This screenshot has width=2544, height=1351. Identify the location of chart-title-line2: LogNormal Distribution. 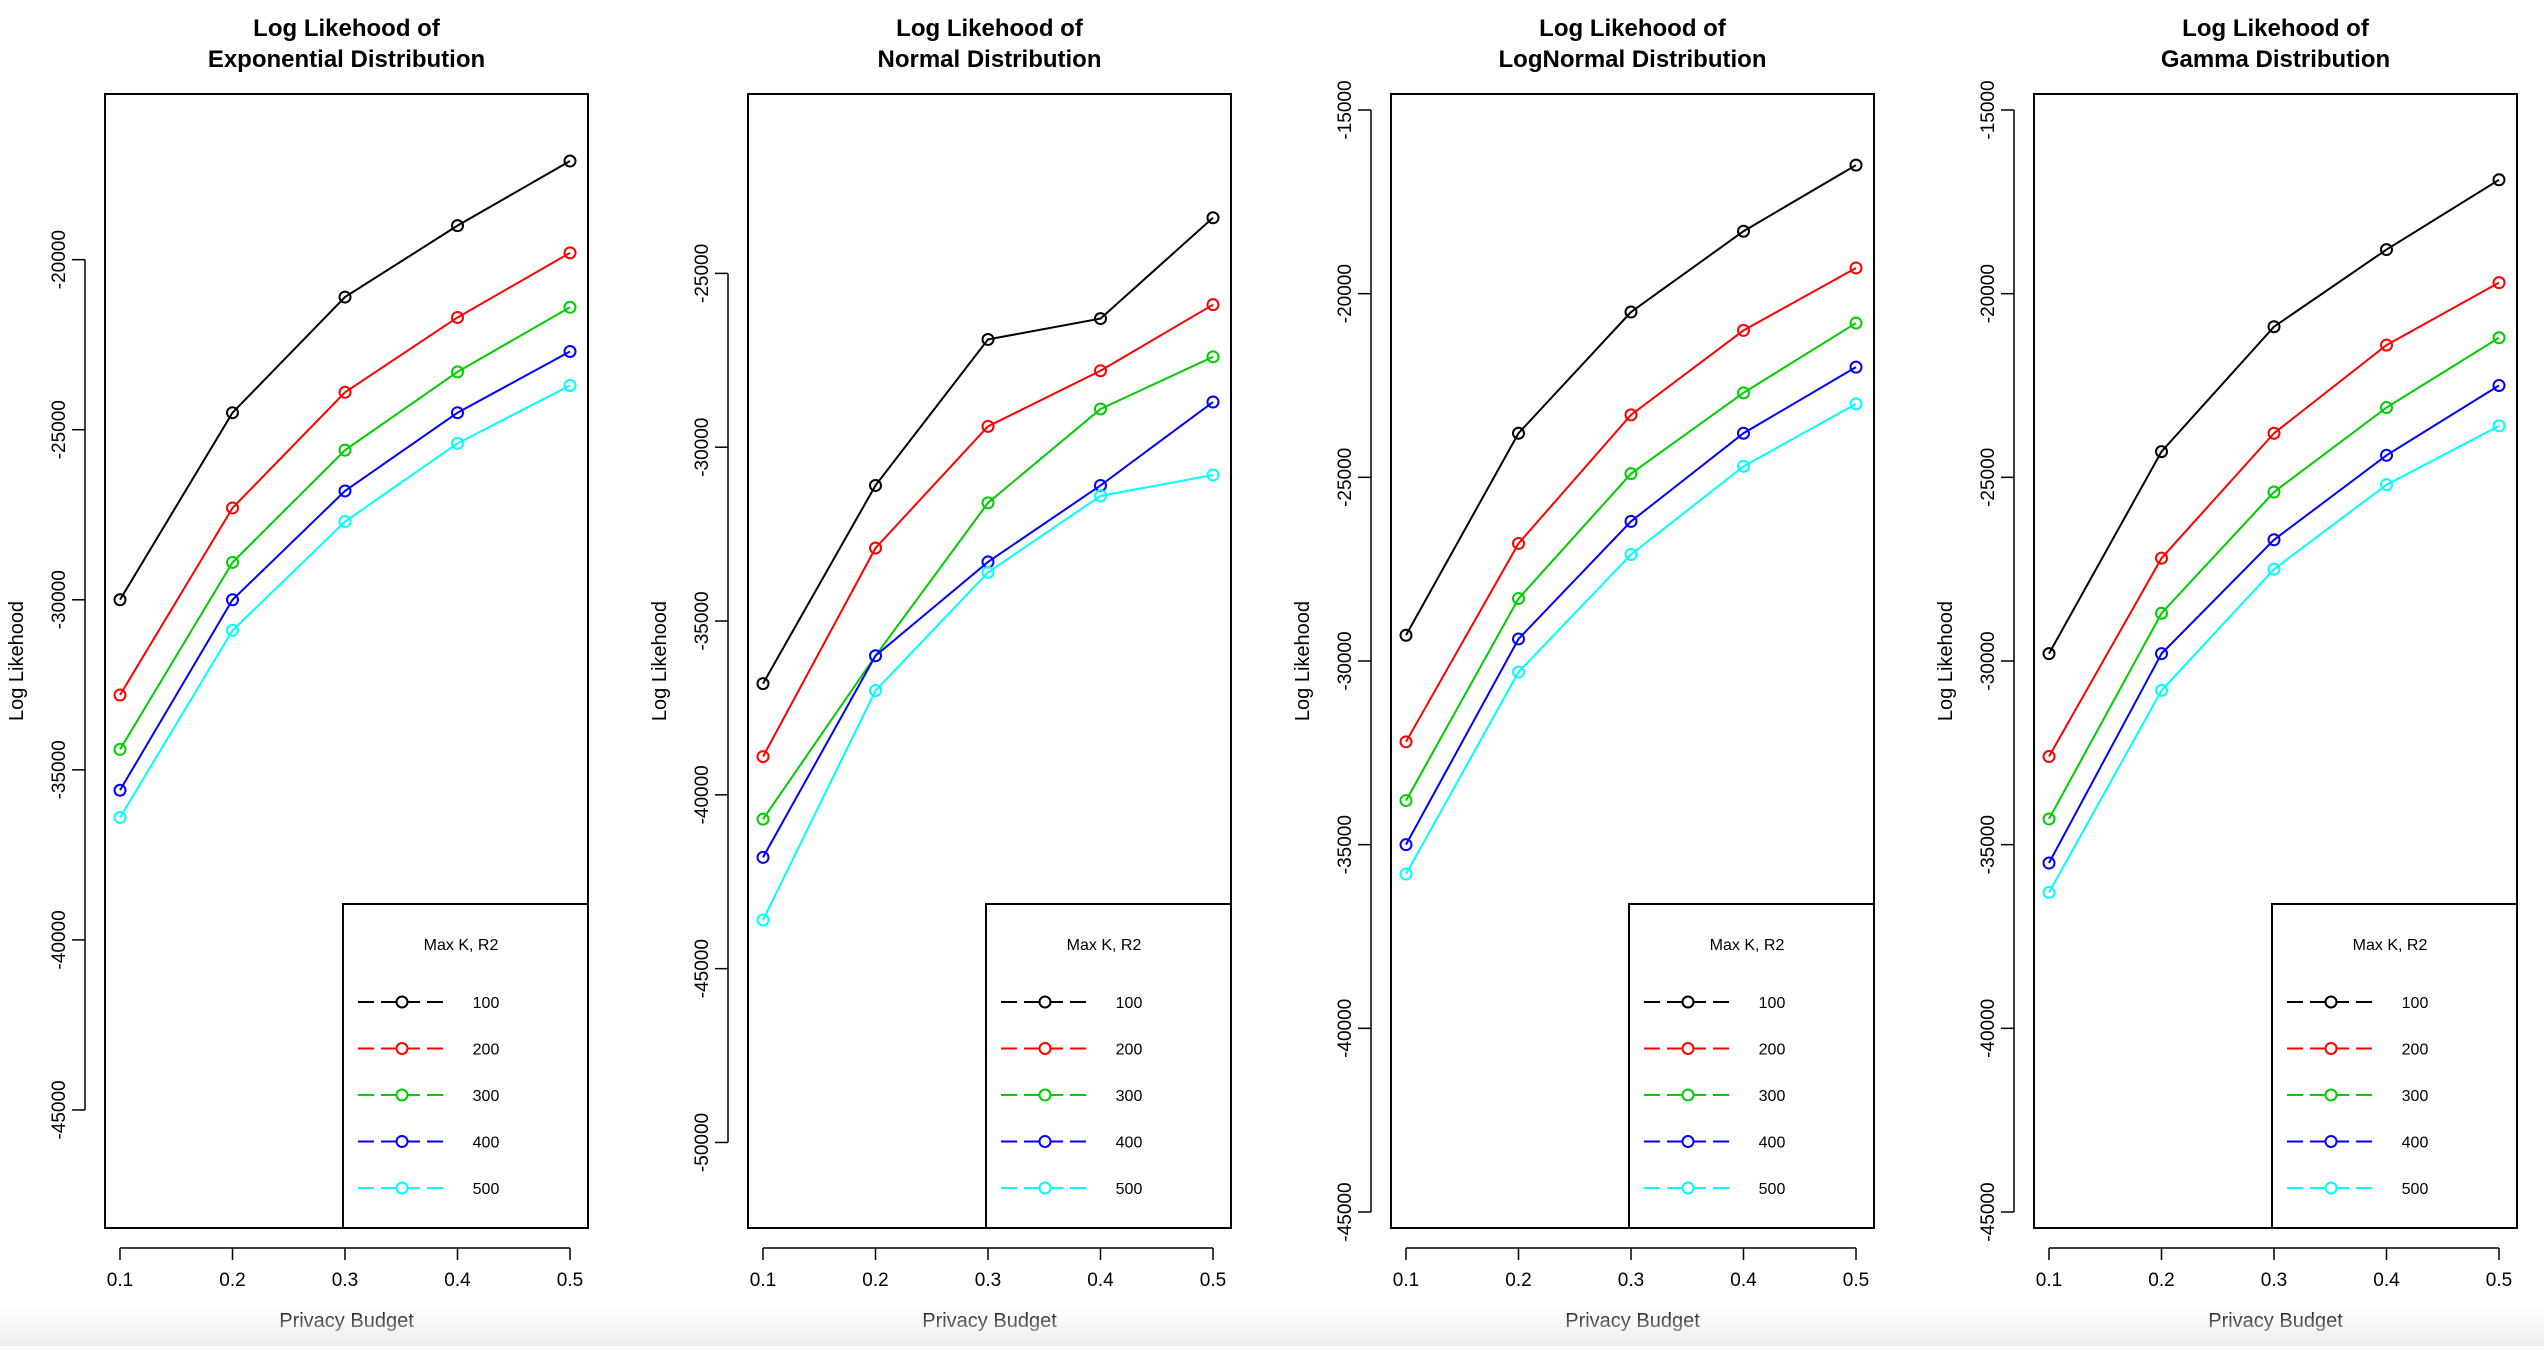
(1633, 59).